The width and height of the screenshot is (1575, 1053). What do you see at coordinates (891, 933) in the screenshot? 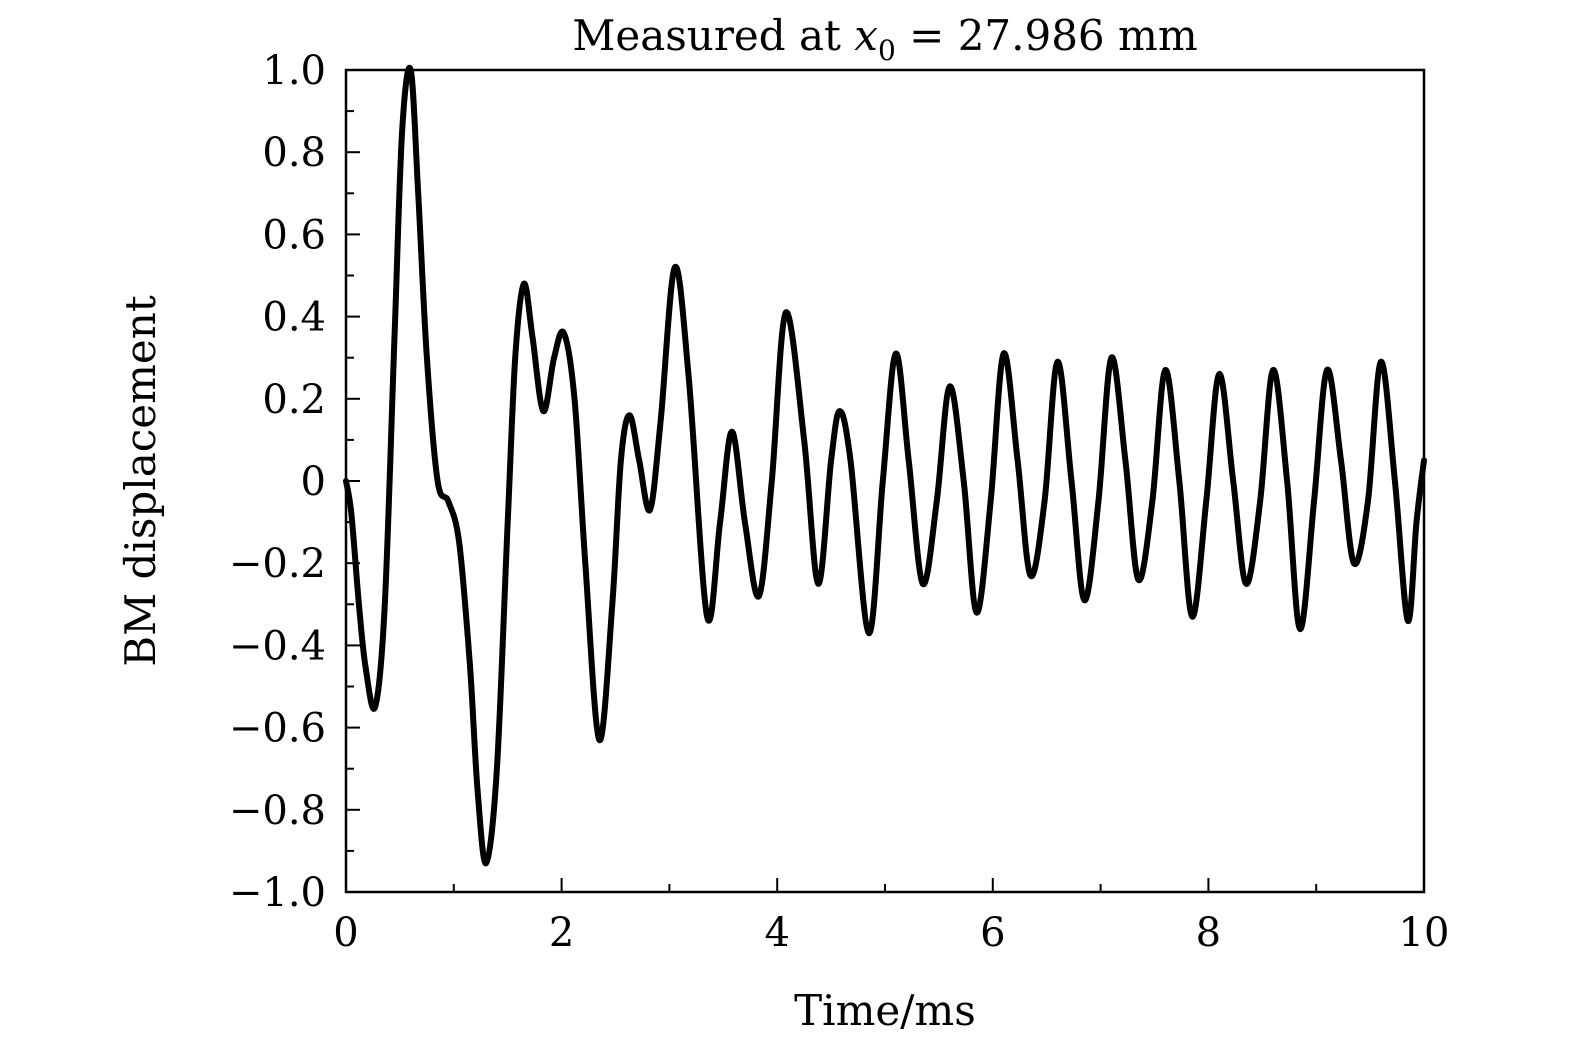
I see `x-axis-tick-labels: 0 2 4 6 8 10` at bounding box center [891, 933].